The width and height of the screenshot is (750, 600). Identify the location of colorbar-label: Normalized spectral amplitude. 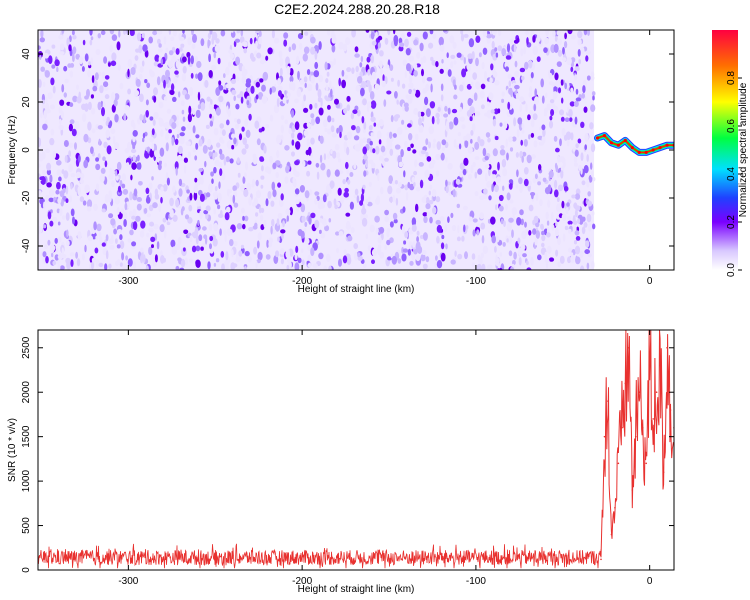
(743, 149).